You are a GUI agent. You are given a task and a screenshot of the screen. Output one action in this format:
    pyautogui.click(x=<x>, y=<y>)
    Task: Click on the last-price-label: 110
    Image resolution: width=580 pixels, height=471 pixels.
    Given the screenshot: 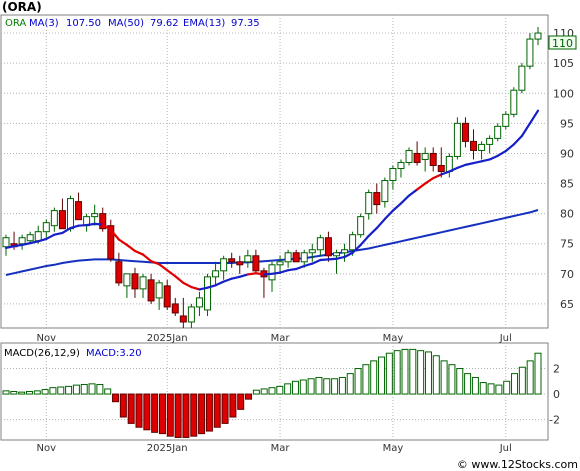 What is the action you would take?
    pyautogui.click(x=562, y=43)
    